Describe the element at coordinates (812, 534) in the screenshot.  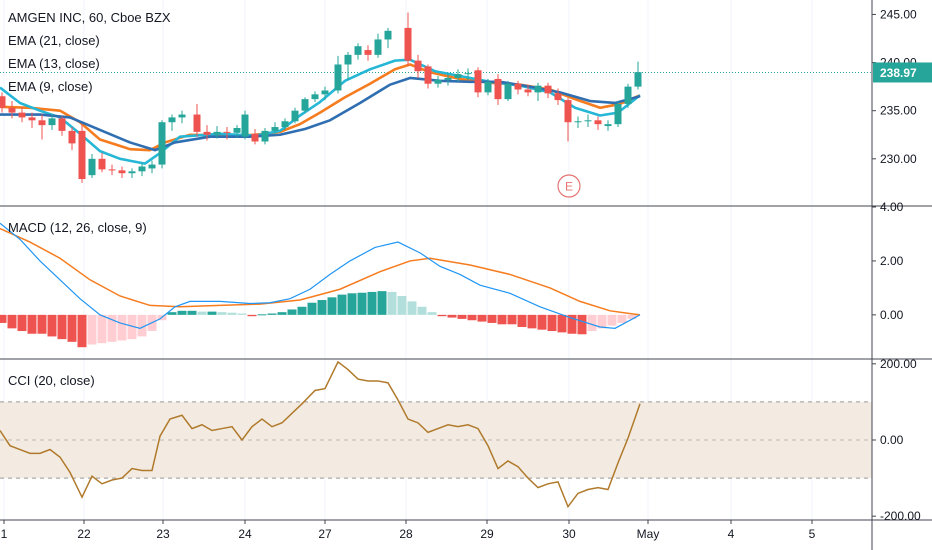
I see `time-tick-label: 5` at that location.